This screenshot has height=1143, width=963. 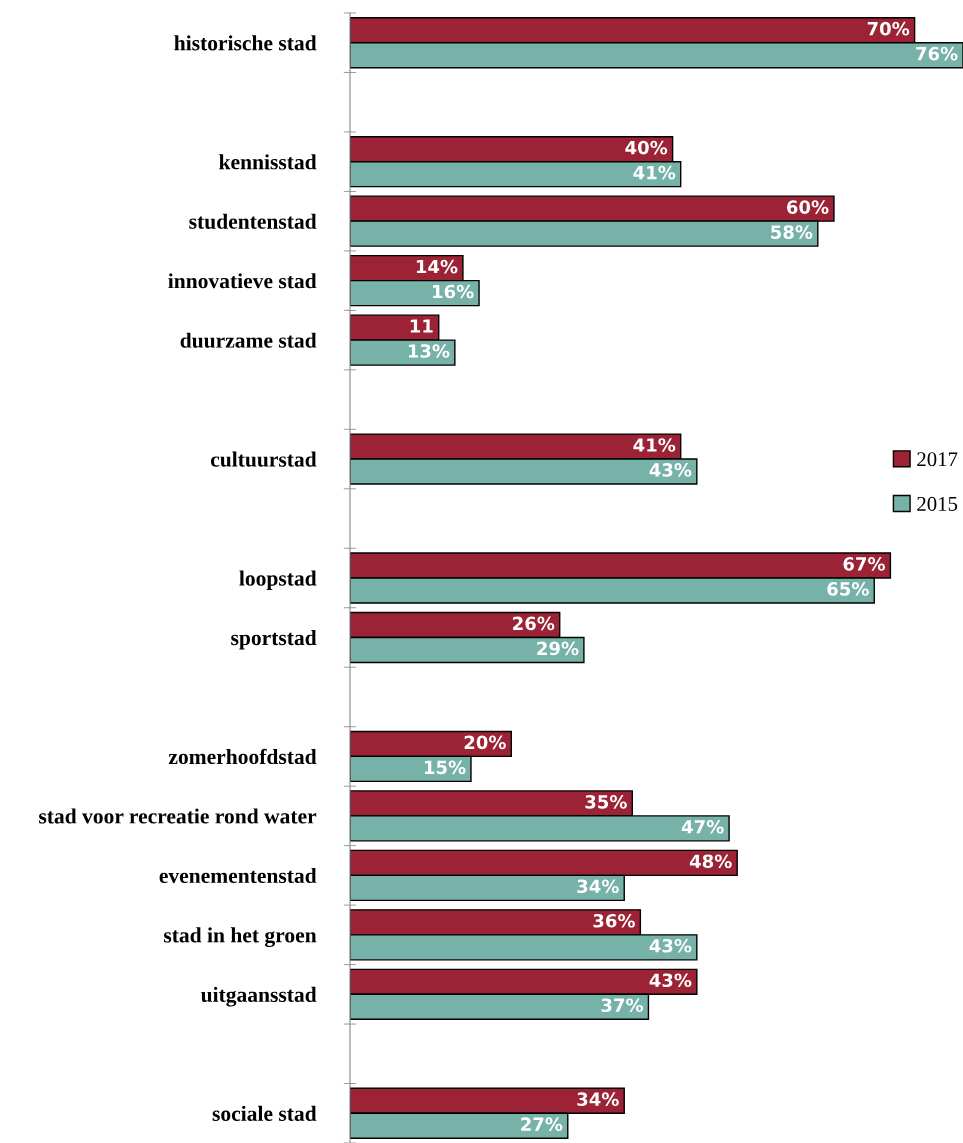 What do you see at coordinates (258, 996) in the screenshot?
I see `y-tick-label: uitgaansstad` at bounding box center [258, 996].